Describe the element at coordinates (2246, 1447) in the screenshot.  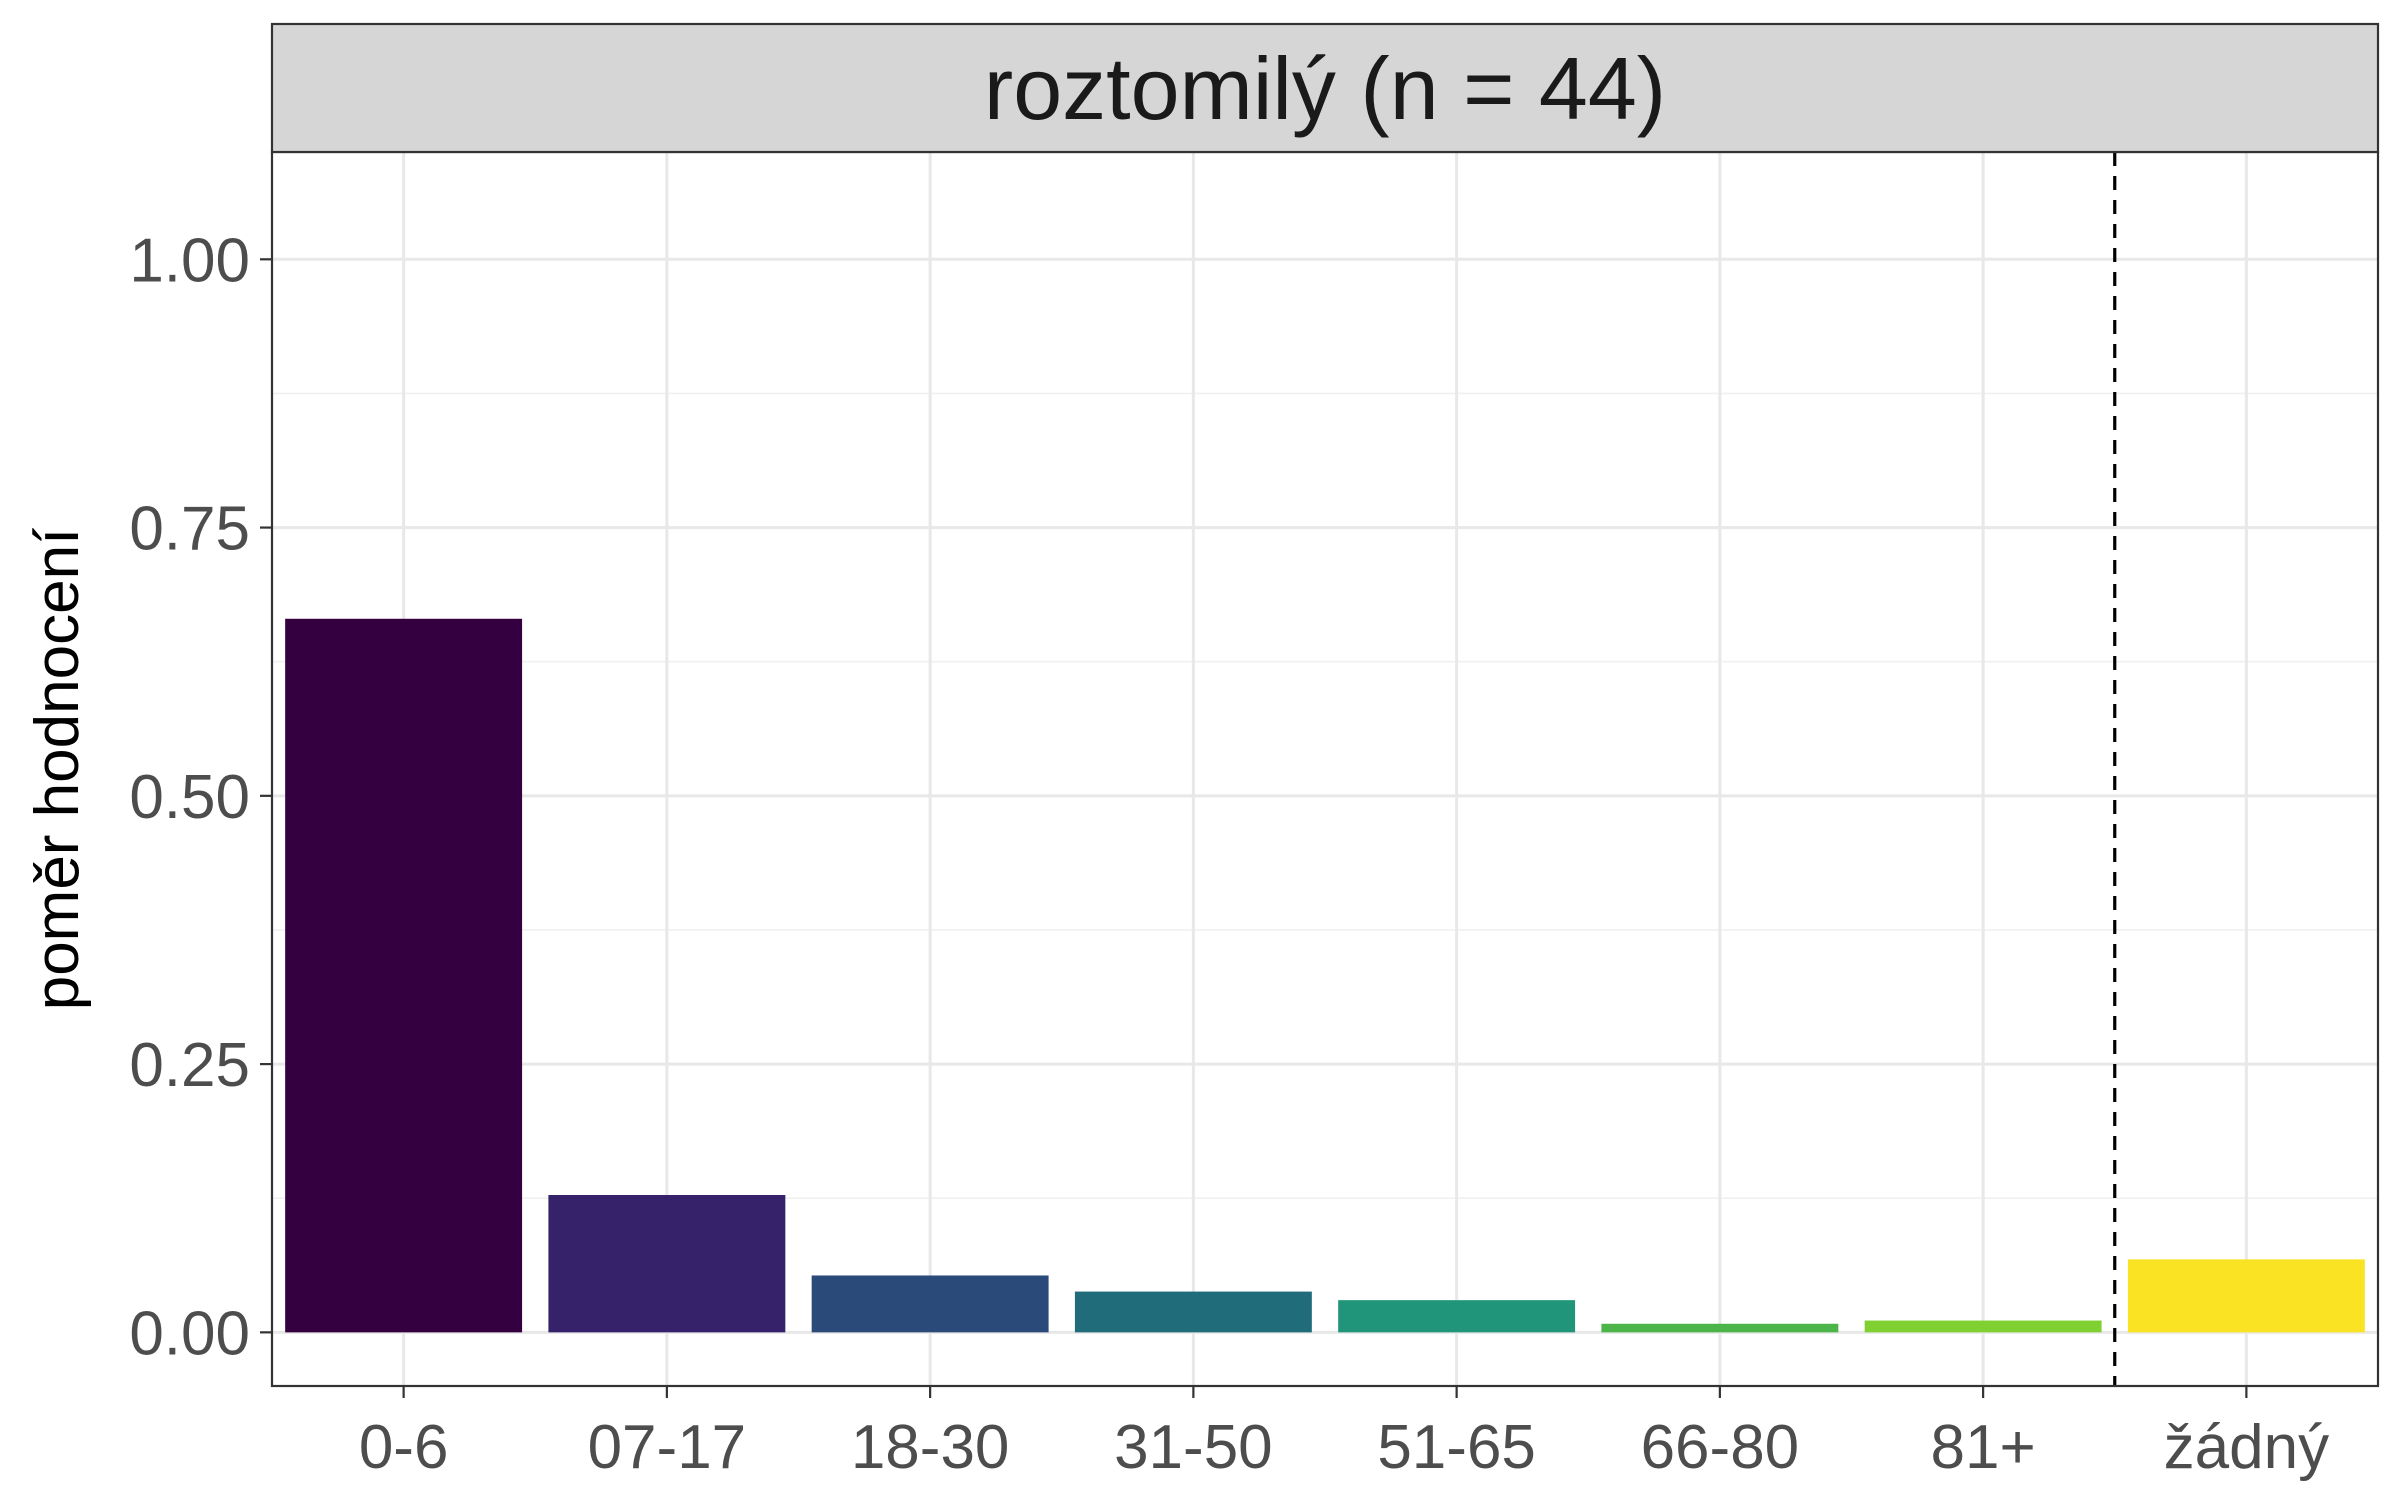
I see `x-tick-label: žádný` at that location.